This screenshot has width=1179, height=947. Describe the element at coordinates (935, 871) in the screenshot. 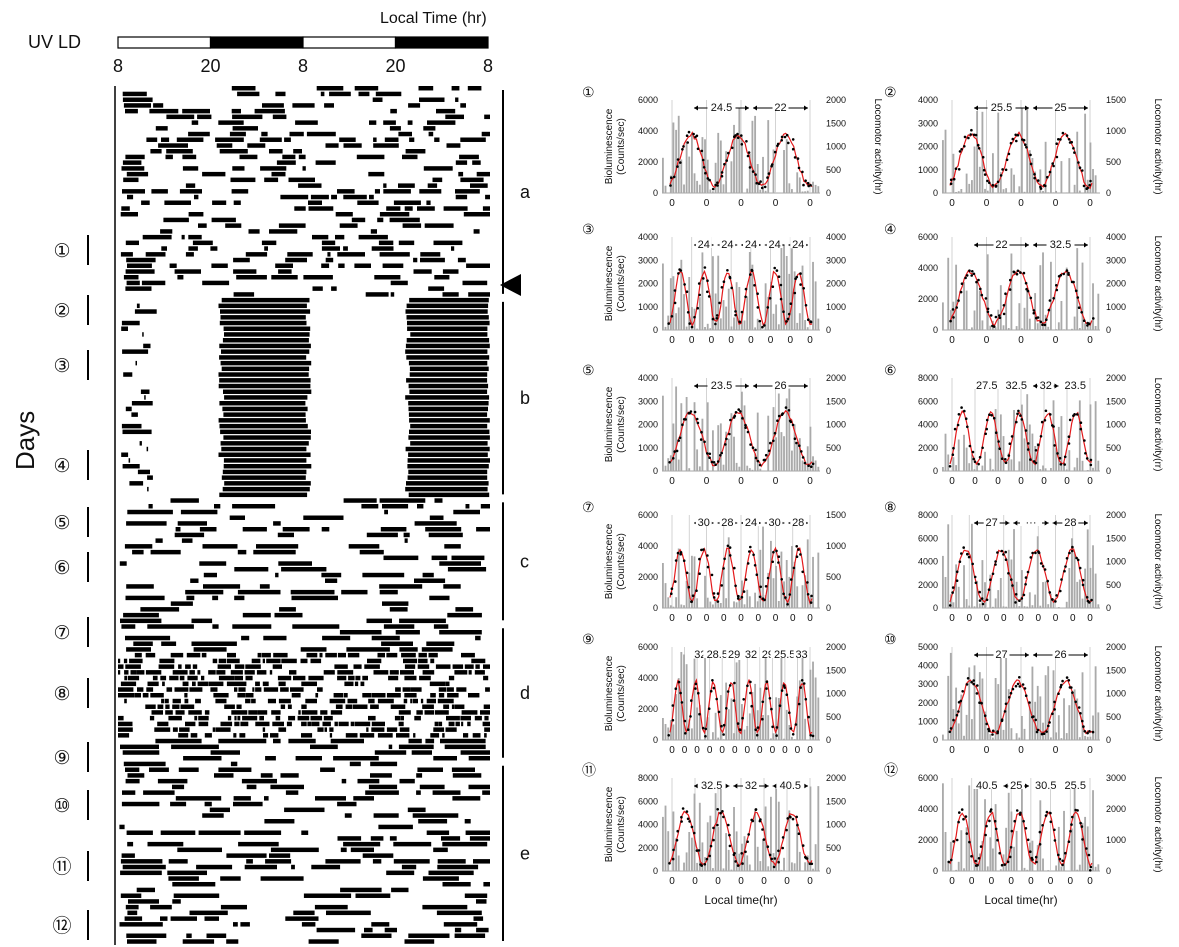

I see `y-tick-label: 0` at that location.